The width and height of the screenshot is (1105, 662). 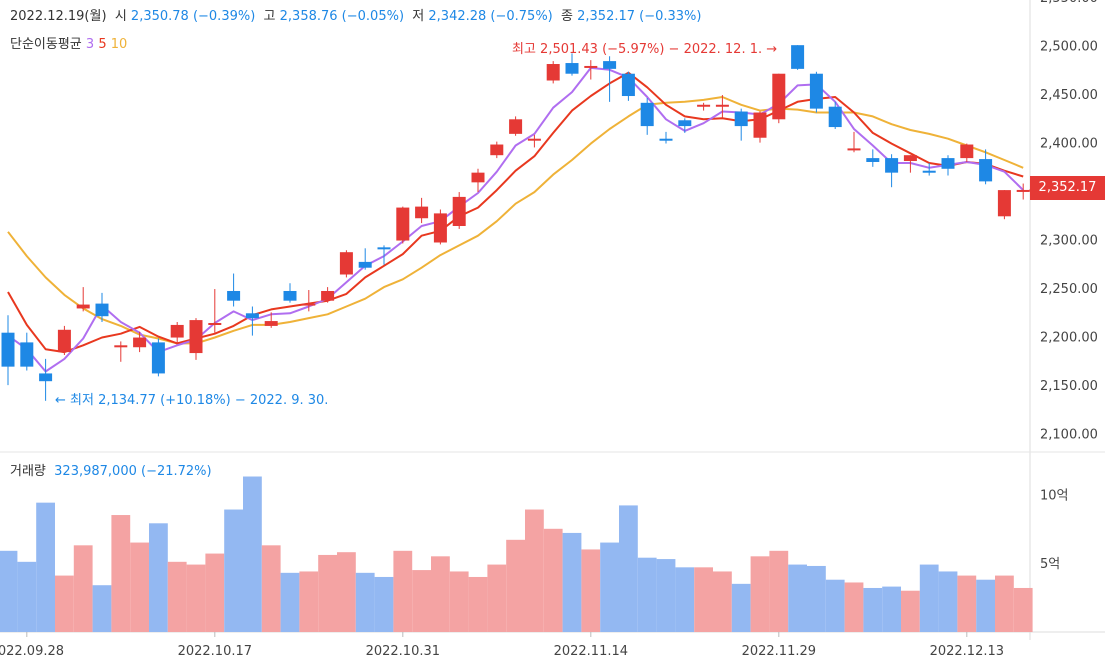 What do you see at coordinates (1069, 47) in the screenshot?
I see `price-tick-label: 2,500.00` at bounding box center [1069, 47].